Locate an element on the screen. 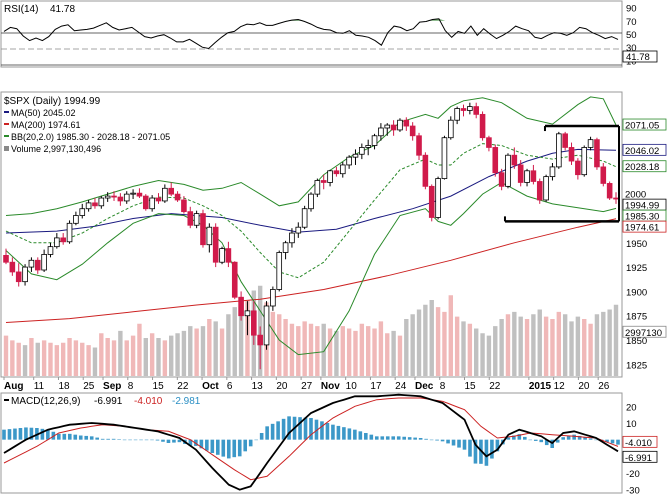 This screenshot has height=500, width=668. x-tick-label: 24 is located at coordinates (401, 386).